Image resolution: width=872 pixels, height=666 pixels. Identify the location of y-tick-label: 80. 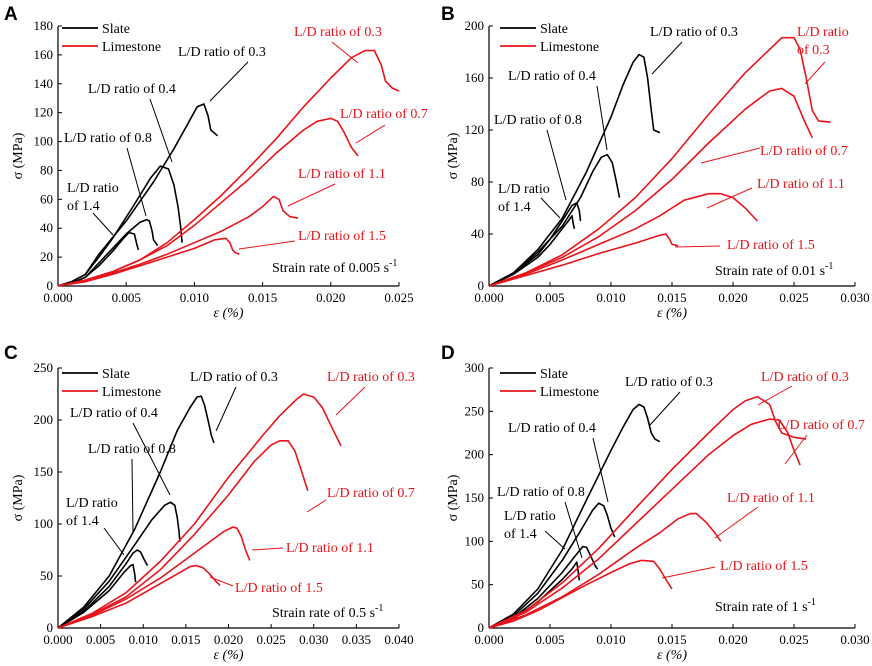
(46, 169).